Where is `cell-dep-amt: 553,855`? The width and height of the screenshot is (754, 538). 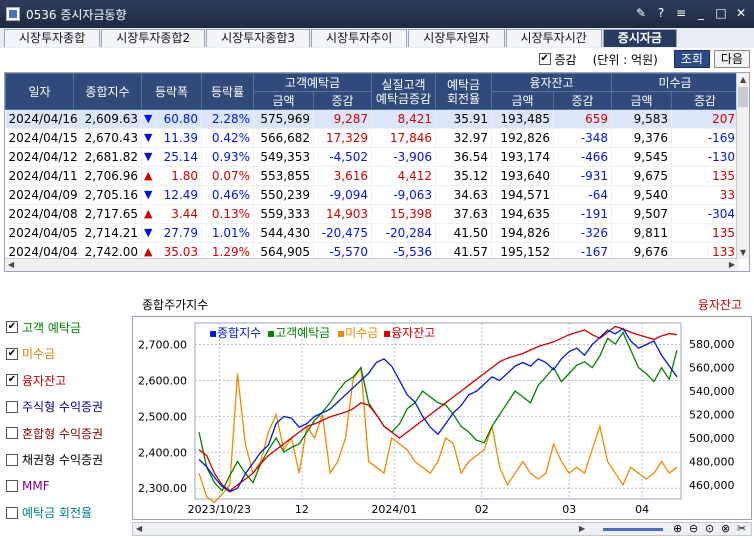 cell-dep-amt: 553,855 is located at coordinates (283, 176).